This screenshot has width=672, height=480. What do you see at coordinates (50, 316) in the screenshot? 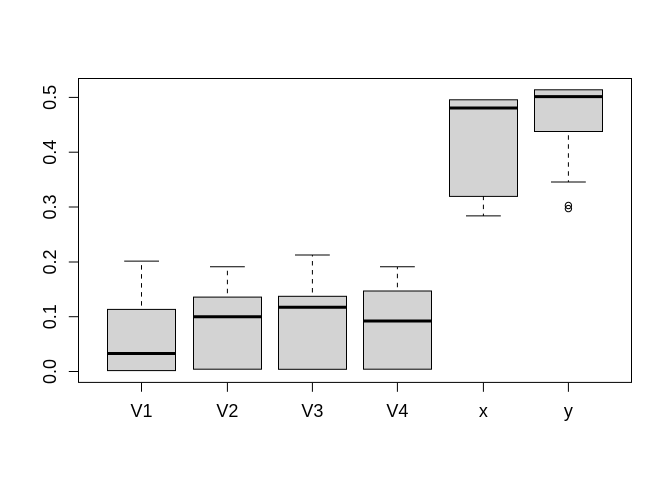
I see `svg-text: 0.1` at bounding box center [50, 316].